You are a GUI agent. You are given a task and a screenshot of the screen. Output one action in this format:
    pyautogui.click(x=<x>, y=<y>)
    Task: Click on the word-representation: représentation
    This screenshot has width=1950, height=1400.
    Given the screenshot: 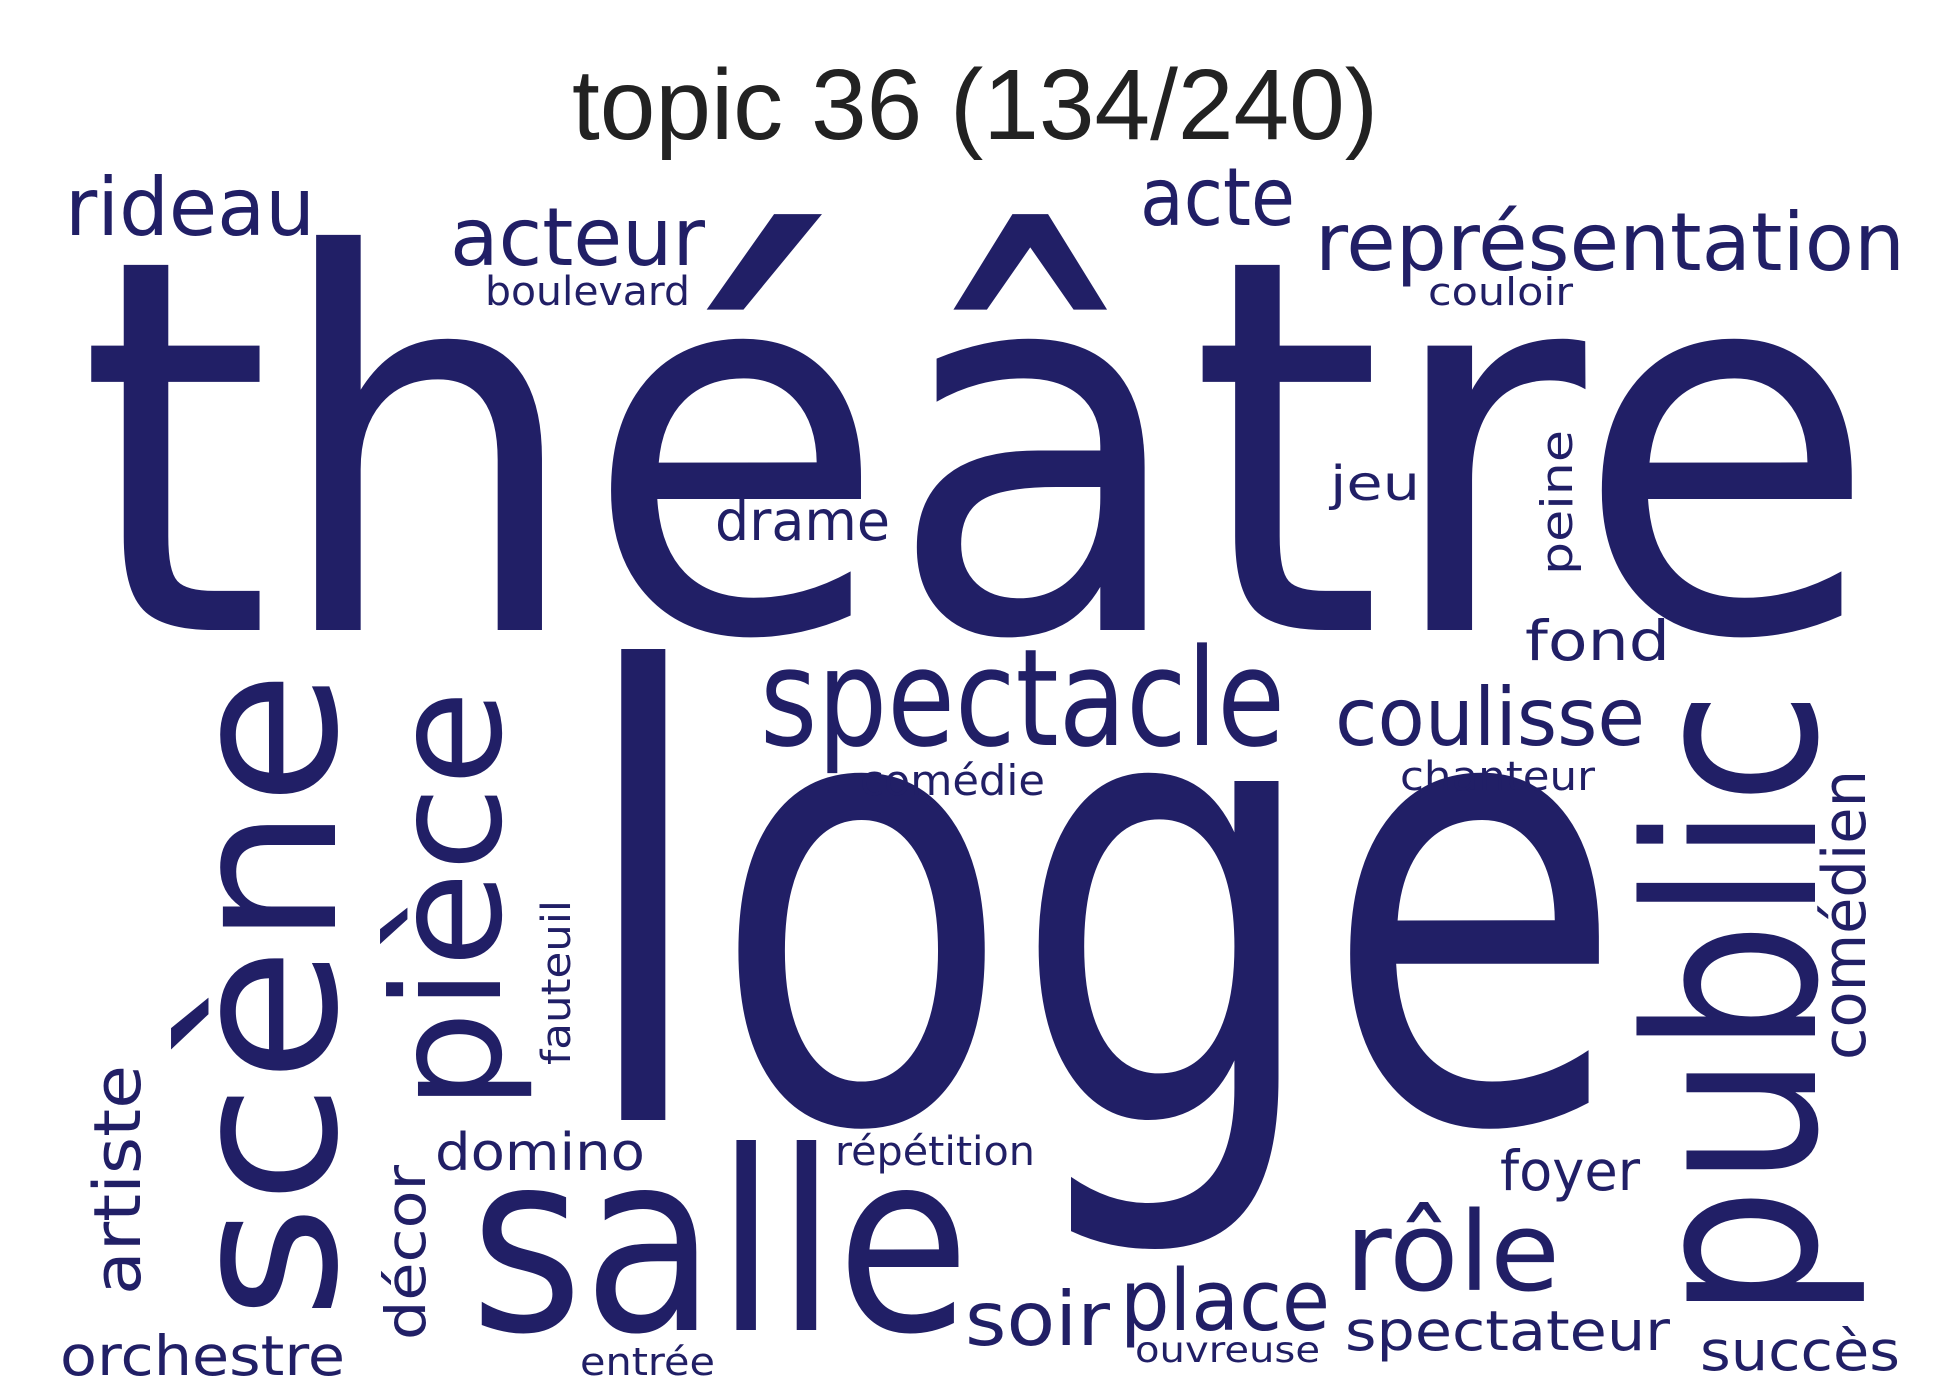 What is the action you would take?
    pyautogui.click(x=1610, y=242)
    